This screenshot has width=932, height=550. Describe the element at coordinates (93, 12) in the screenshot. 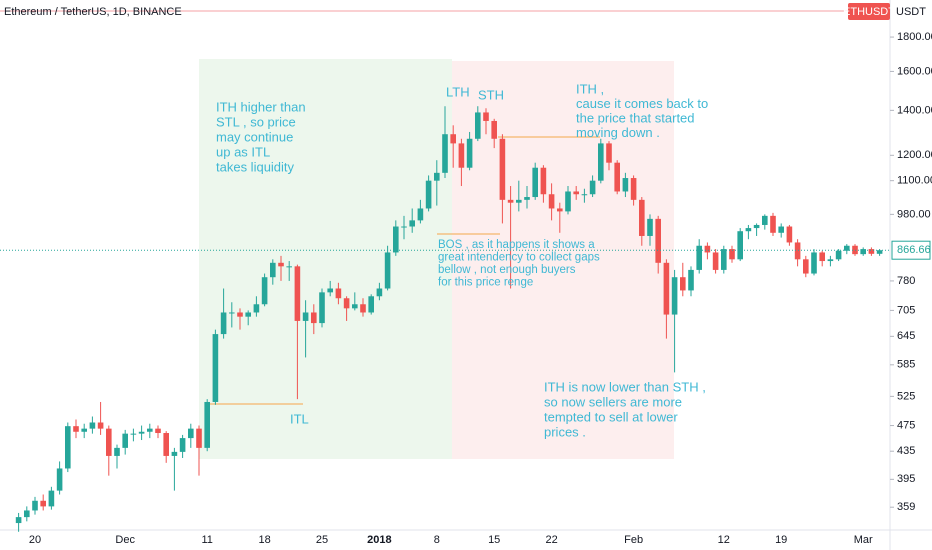

I see `chart-title: Ethereum / TetherUS, 1D, BINANCE` at that location.